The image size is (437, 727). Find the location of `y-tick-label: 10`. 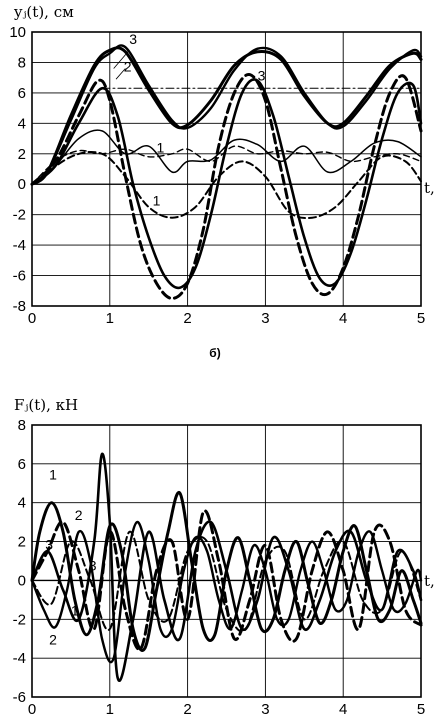

y-tick-label: 10 is located at coordinates (17, 32).